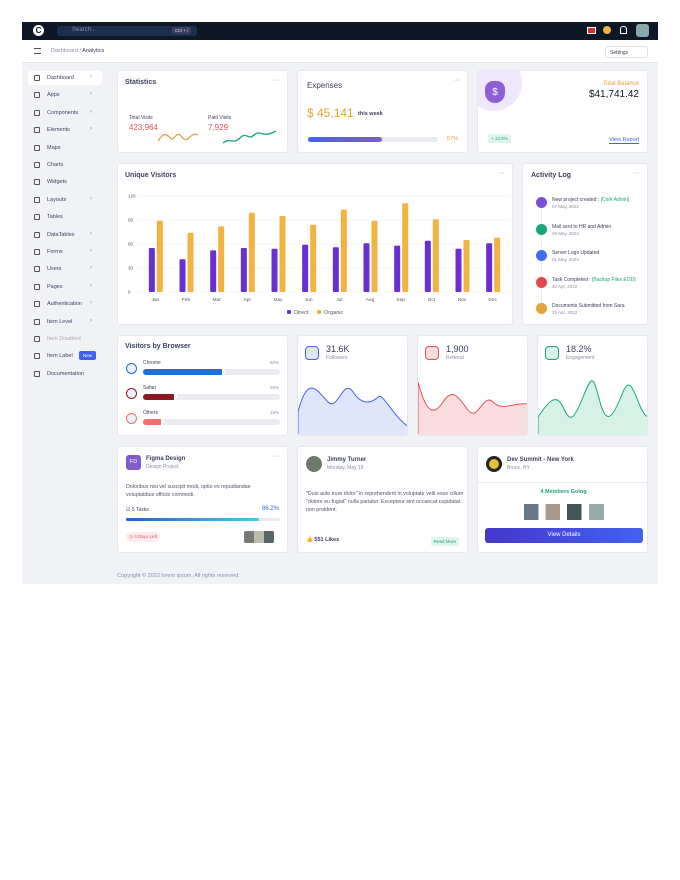 The width and height of the screenshot is (680, 880). What do you see at coordinates (54, 147) in the screenshot?
I see `nav-item: Maps` at bounding box center [54, 147].